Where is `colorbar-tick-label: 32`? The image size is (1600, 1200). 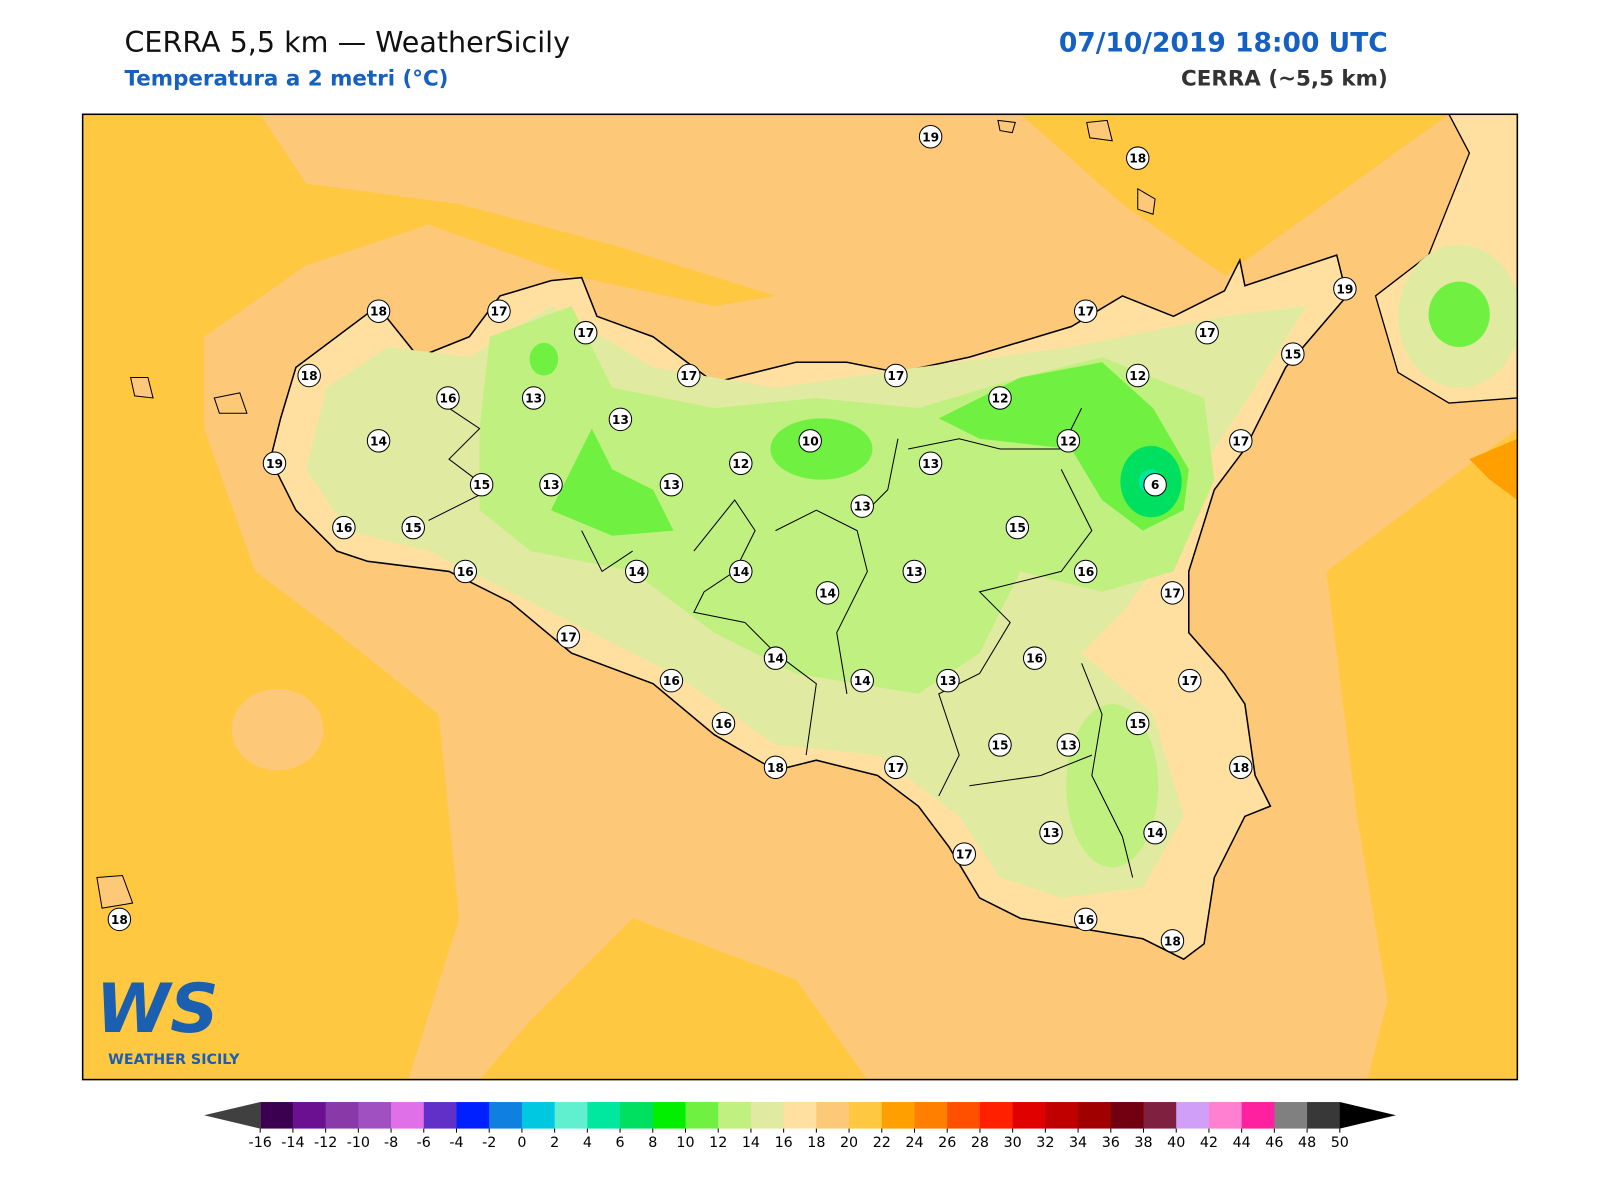
colorbar-tick-label: 32 is located at coordinates (1045, 1143).